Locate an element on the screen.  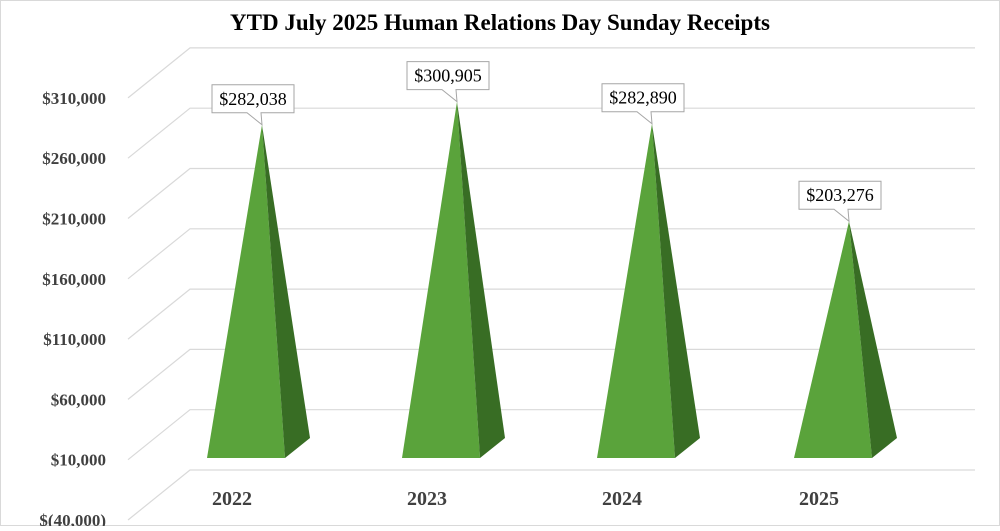
data-label: $282,038 is located at coordinates (253, 99).